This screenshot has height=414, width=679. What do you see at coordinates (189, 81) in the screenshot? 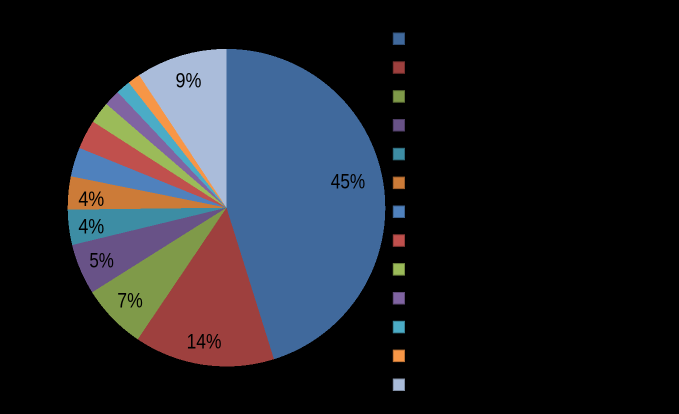
I see `svg-text: 9%` at bounding box center [189, 81].